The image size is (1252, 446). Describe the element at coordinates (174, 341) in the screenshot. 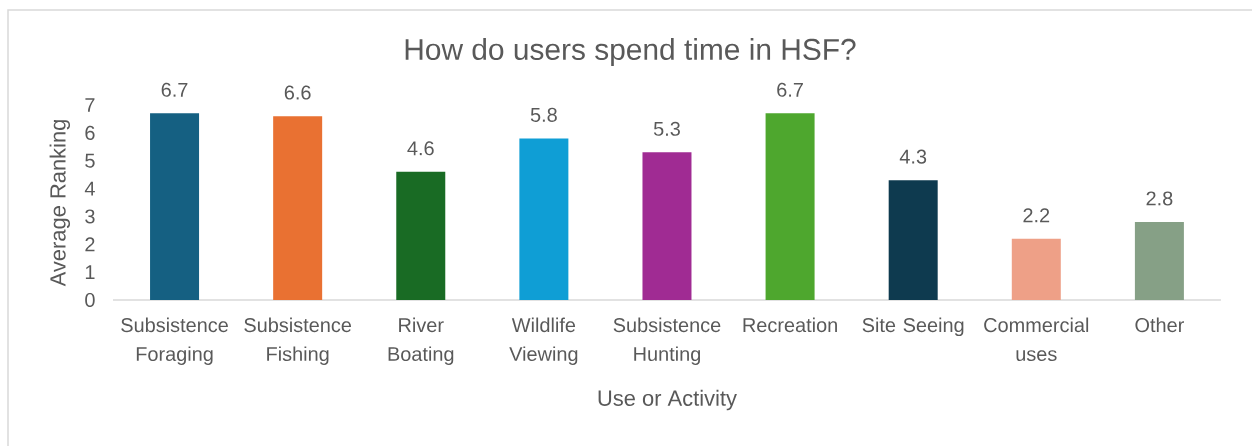

I see `x-tick-label: Subsistence Foraging` at that location.